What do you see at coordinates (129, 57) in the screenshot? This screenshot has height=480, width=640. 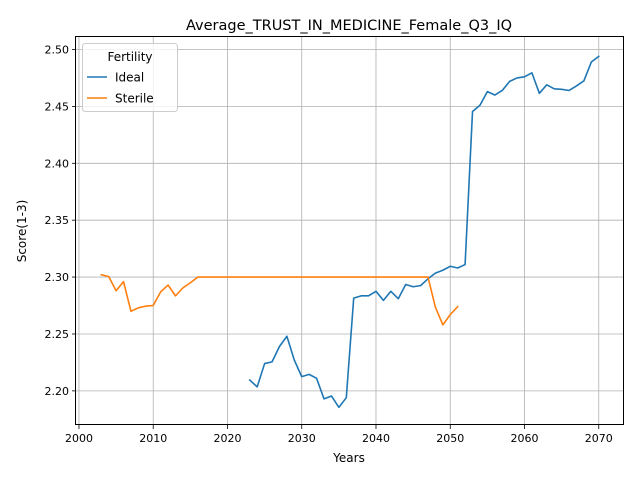 I see `legend-title: Fertility` at bounding box center [129, 57].